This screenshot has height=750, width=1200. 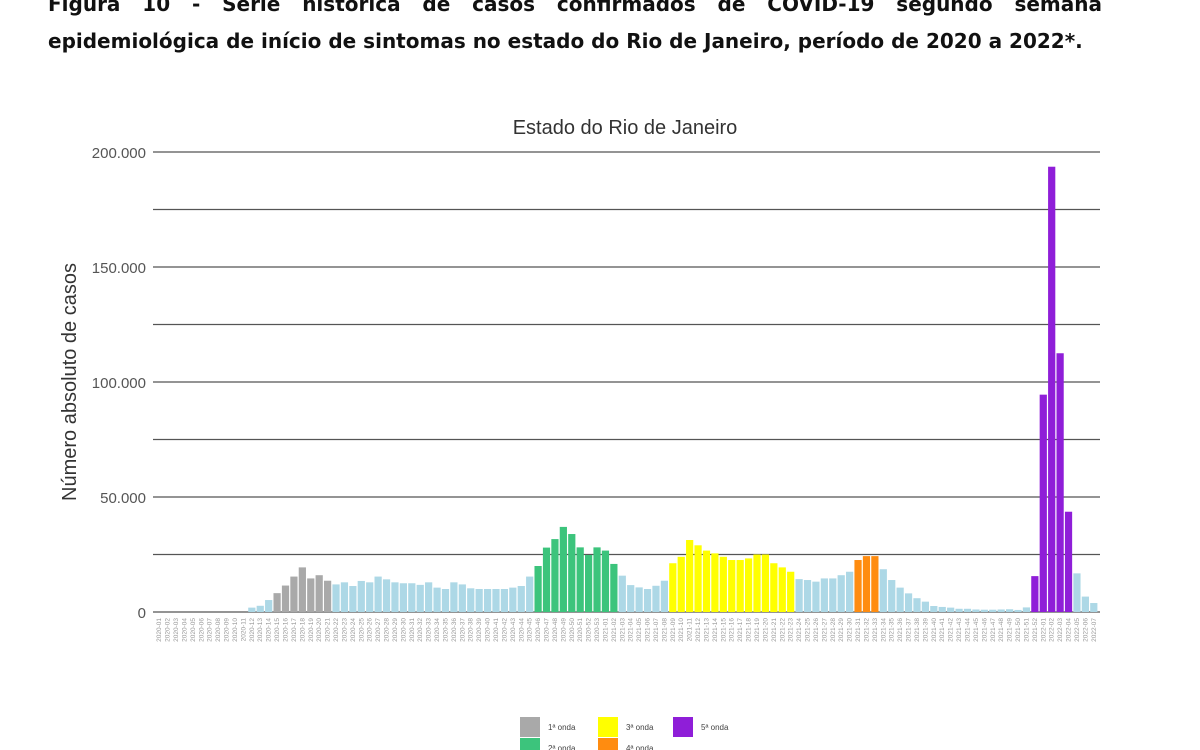 What do you see at coordinates (286, 630) in the screenshot?
I see `x-tick-label: 2020-16` at bounding box center [286, 630].